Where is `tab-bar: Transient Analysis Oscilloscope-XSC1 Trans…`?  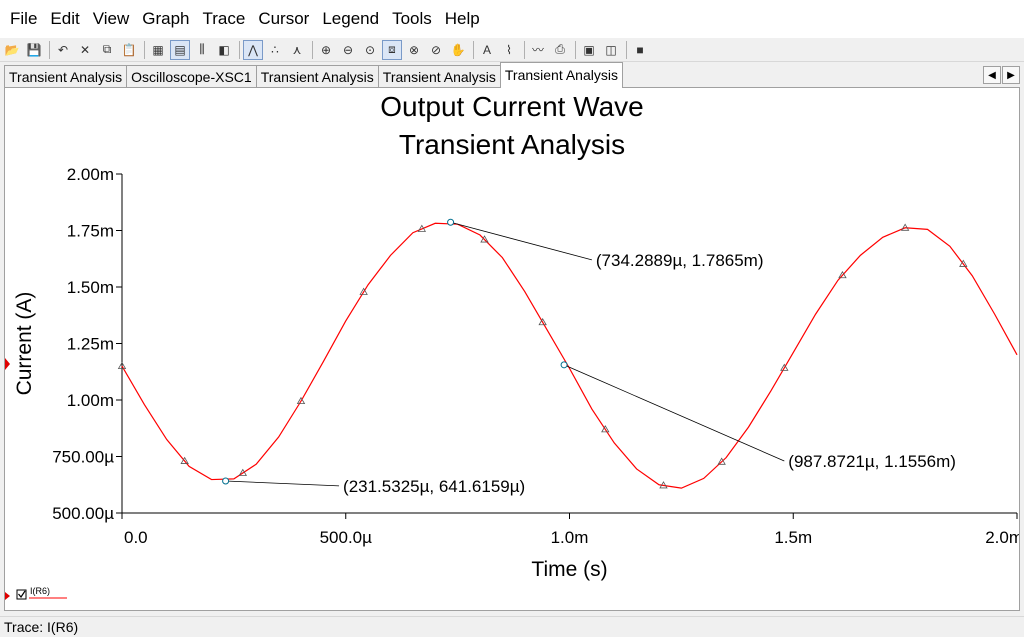 tab-bar: Transient Analysis Oscilloscope-XSC1 Trans… is located at coordinates (512, 75).